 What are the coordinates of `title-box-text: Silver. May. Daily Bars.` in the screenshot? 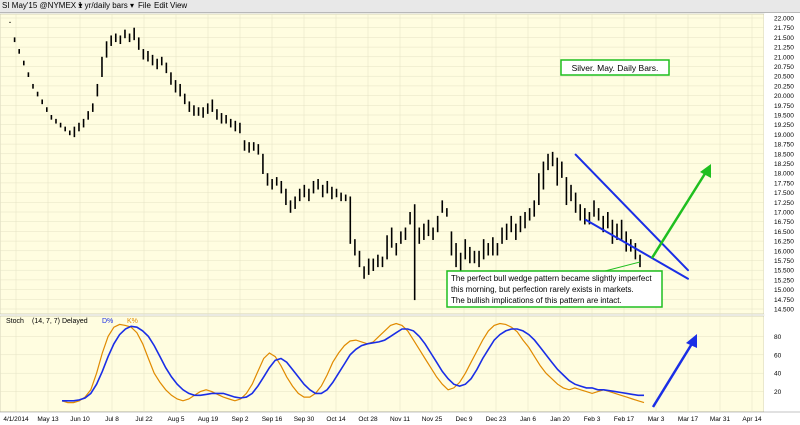 It's located at (615, 68).